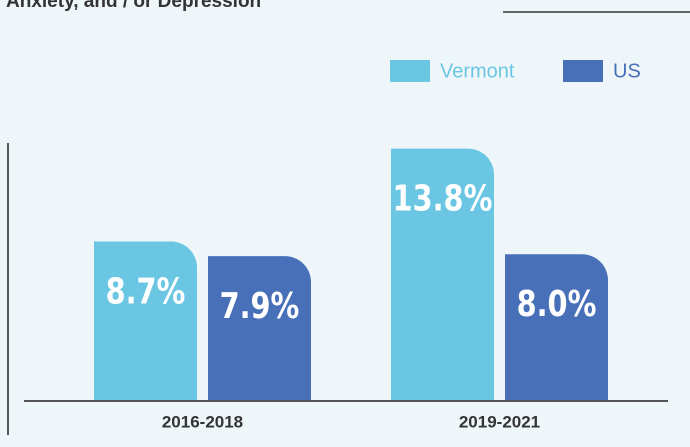  I want to click on title-superscript: 2, so click(321, 1).